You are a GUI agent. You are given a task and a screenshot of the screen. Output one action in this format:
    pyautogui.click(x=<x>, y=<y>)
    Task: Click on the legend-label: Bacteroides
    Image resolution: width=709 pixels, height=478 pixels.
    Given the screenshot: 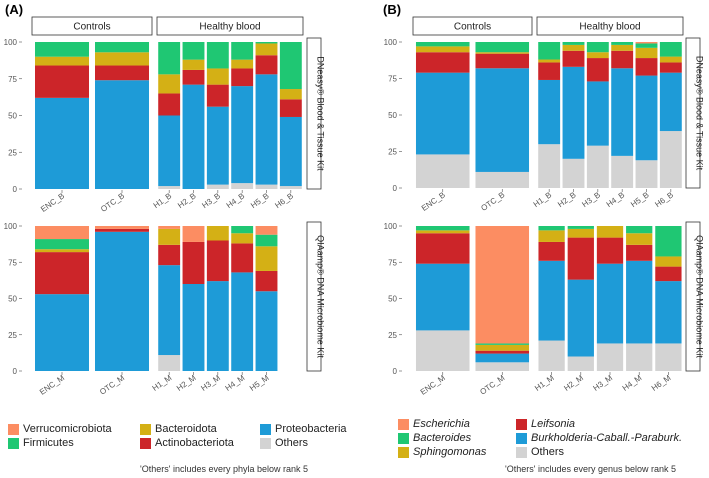 What is the action you would take?
    pyautogui.click(x=442, y=438)
    